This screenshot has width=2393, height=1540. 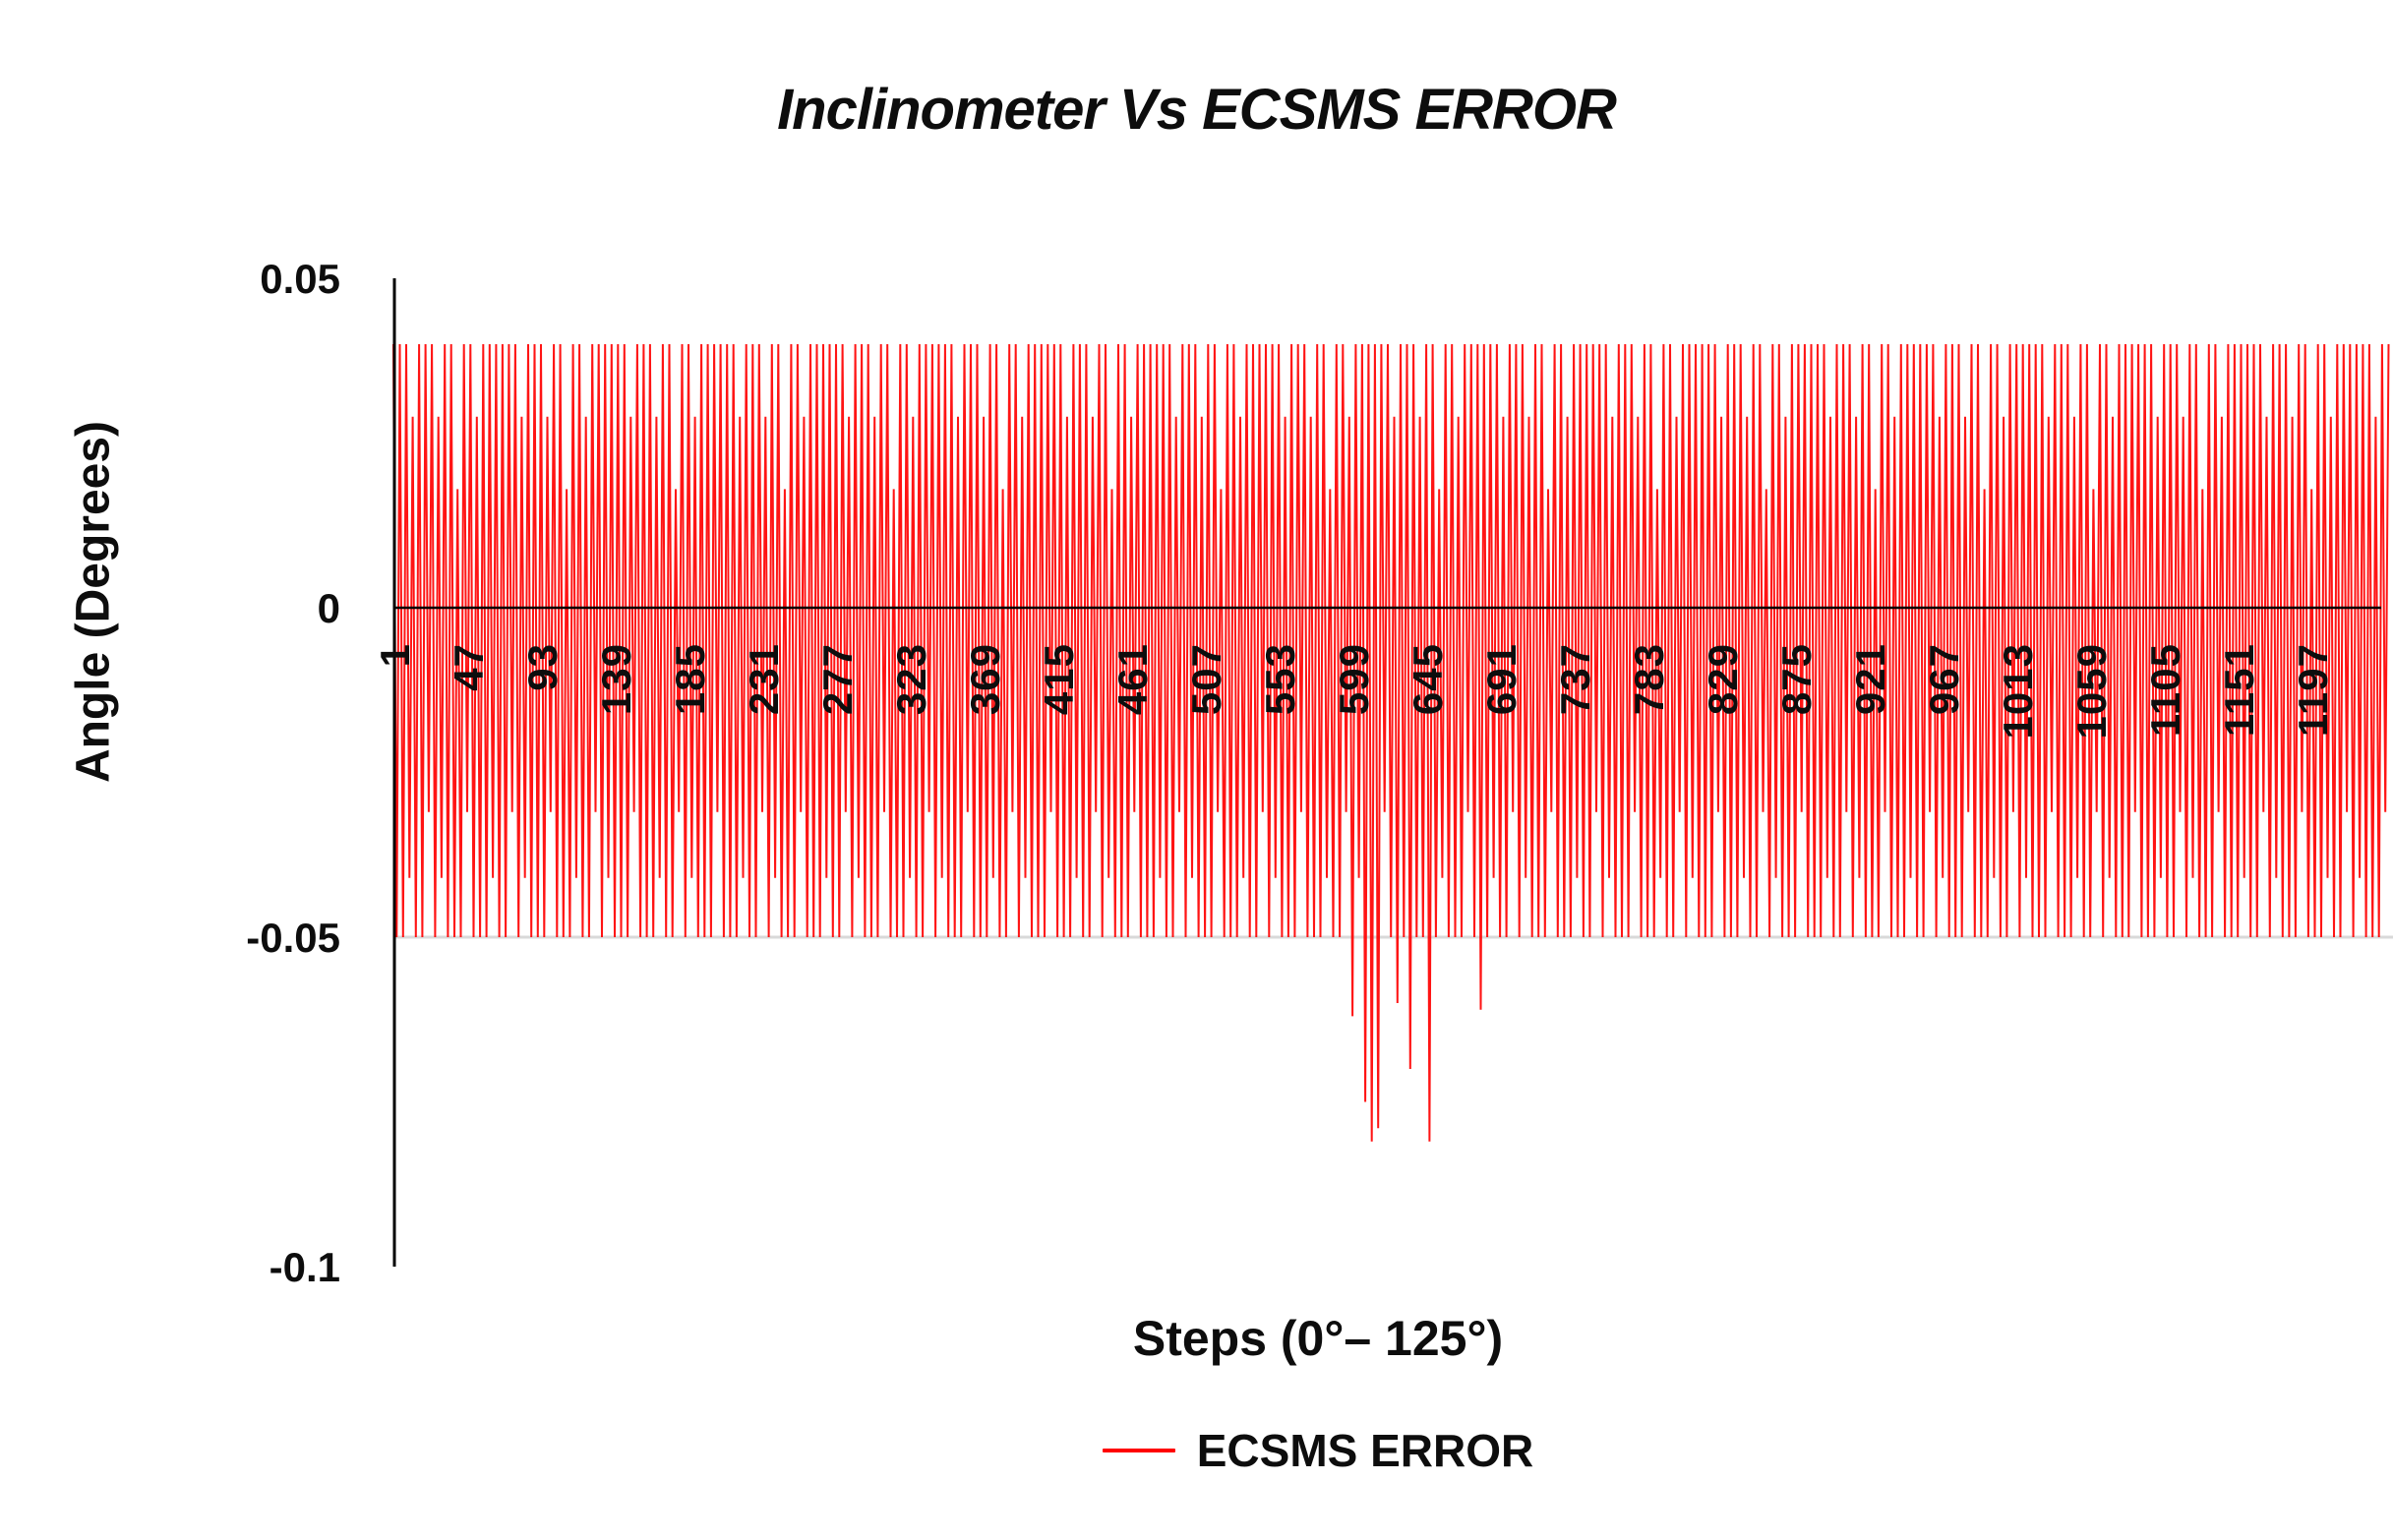 I want to click on x-tick-label: 461, so click(x=1133, y=679).